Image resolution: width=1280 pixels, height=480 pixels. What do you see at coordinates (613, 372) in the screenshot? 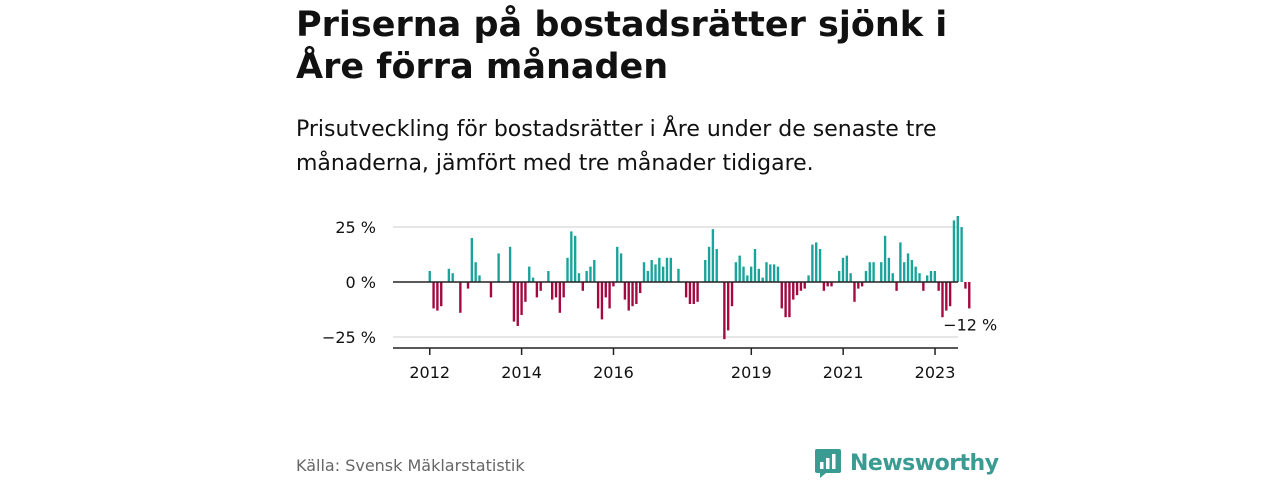
I see `x-tick-label: 2016` at bounding box center [613, 372].